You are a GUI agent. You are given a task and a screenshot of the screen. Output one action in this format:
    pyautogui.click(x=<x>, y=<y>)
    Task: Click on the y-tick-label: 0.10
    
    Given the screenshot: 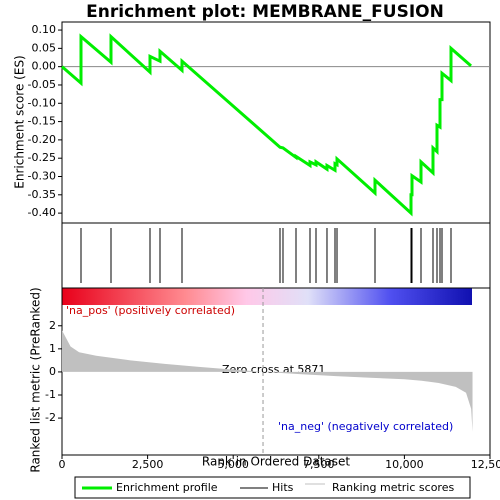 What is the action you would take?
    pyautogui.click(x=44, y=29)
    